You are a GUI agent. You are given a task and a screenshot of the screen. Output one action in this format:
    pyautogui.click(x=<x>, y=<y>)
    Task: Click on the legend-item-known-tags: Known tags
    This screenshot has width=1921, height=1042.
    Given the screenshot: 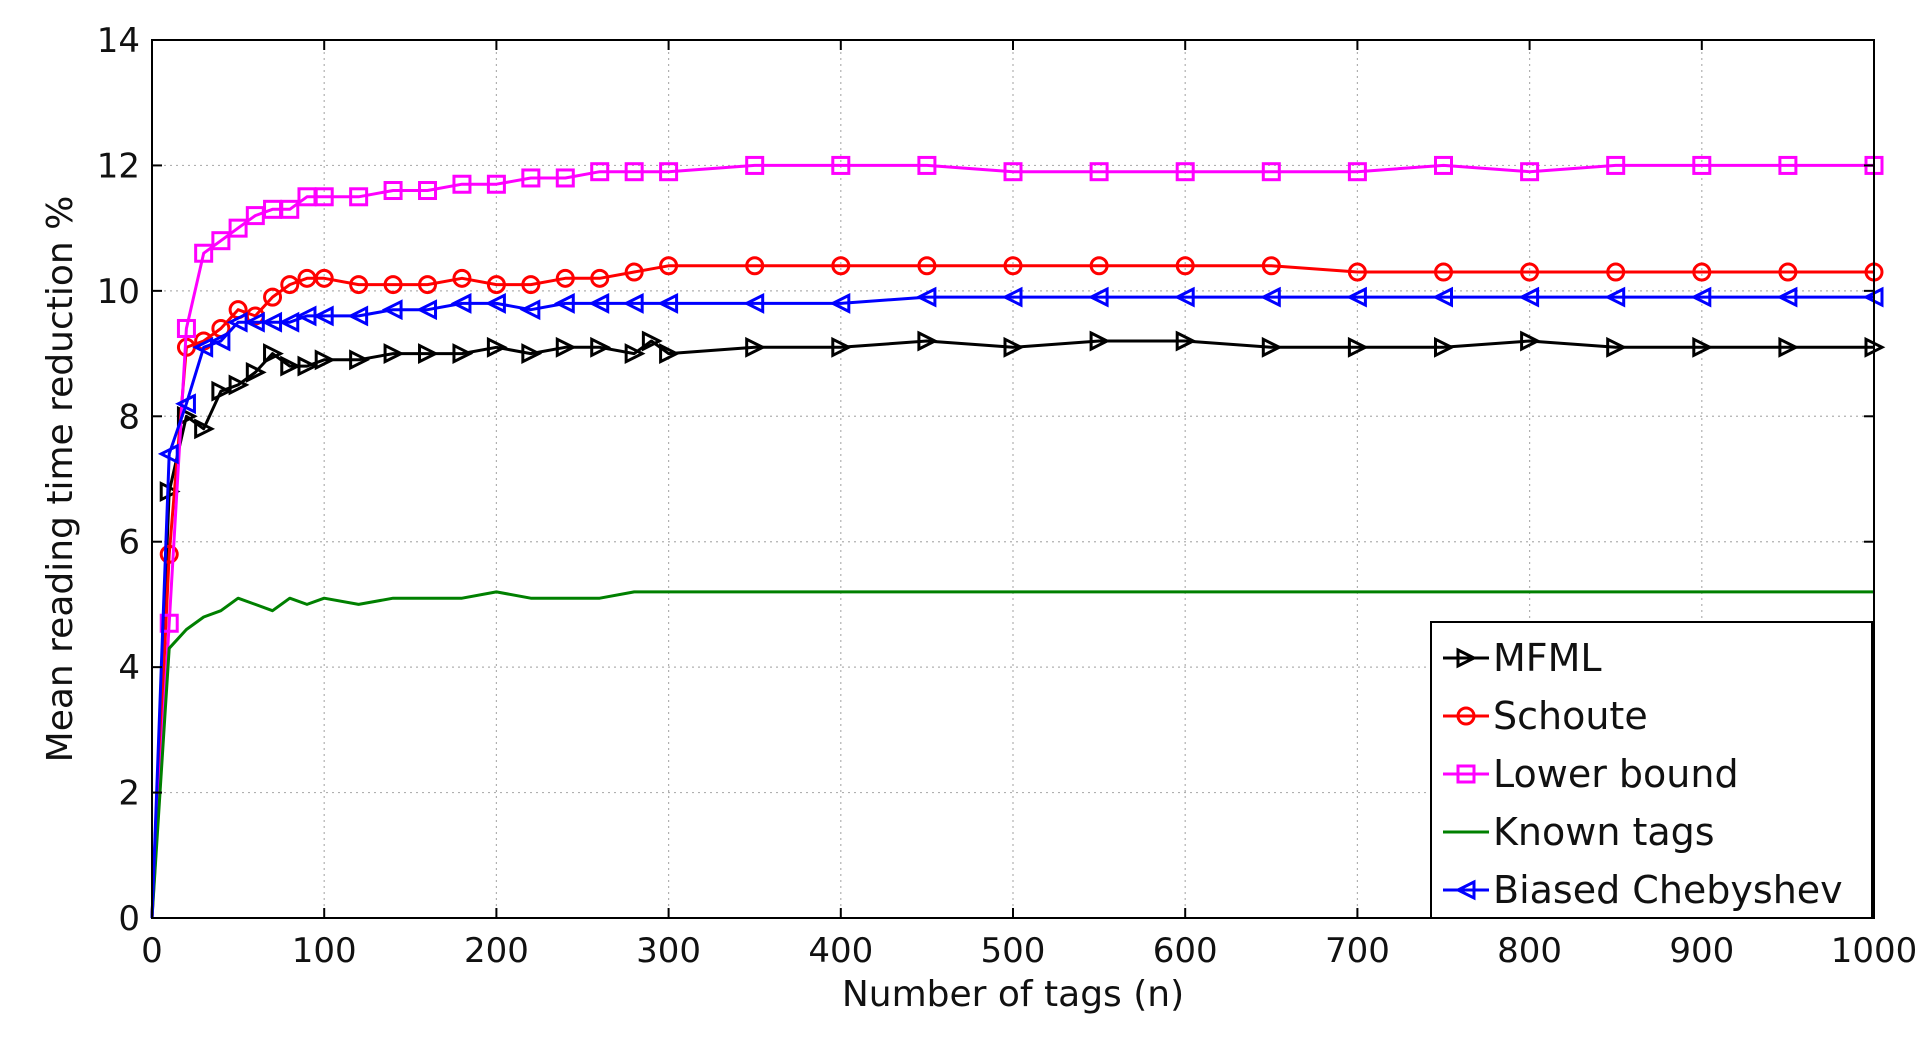 What is the action you would take?
    pyautogui.click(x=1579, y=832)
    